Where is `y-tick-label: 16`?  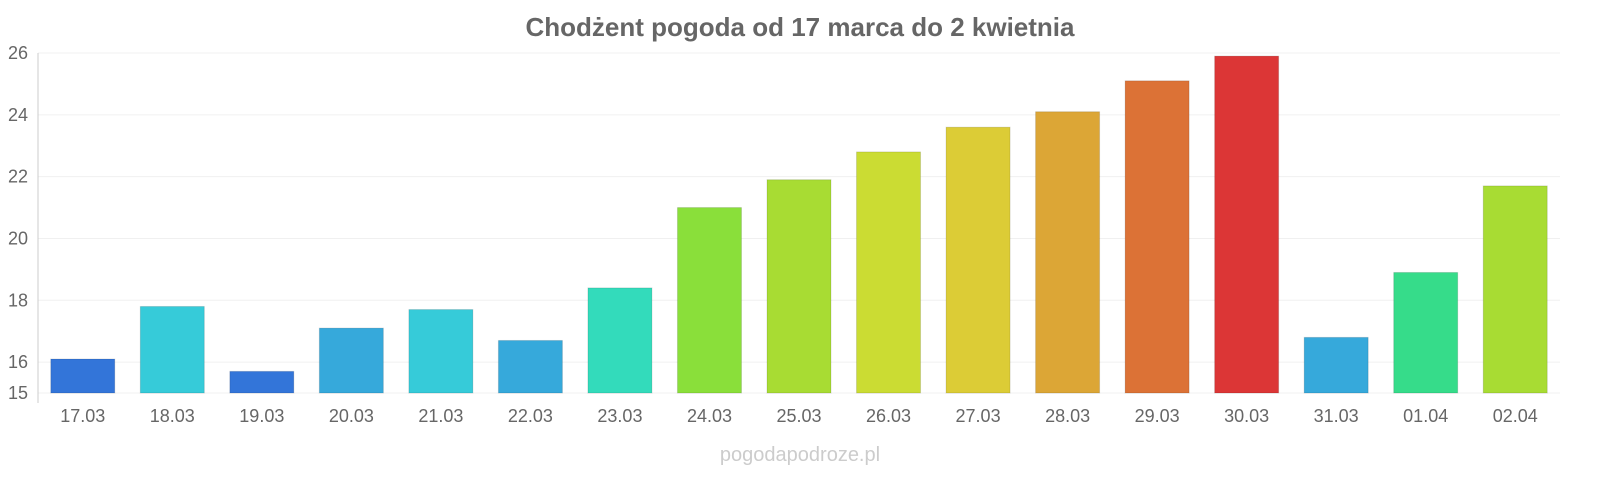 y-tick-label: 16 is located at coordinates (18, 362).